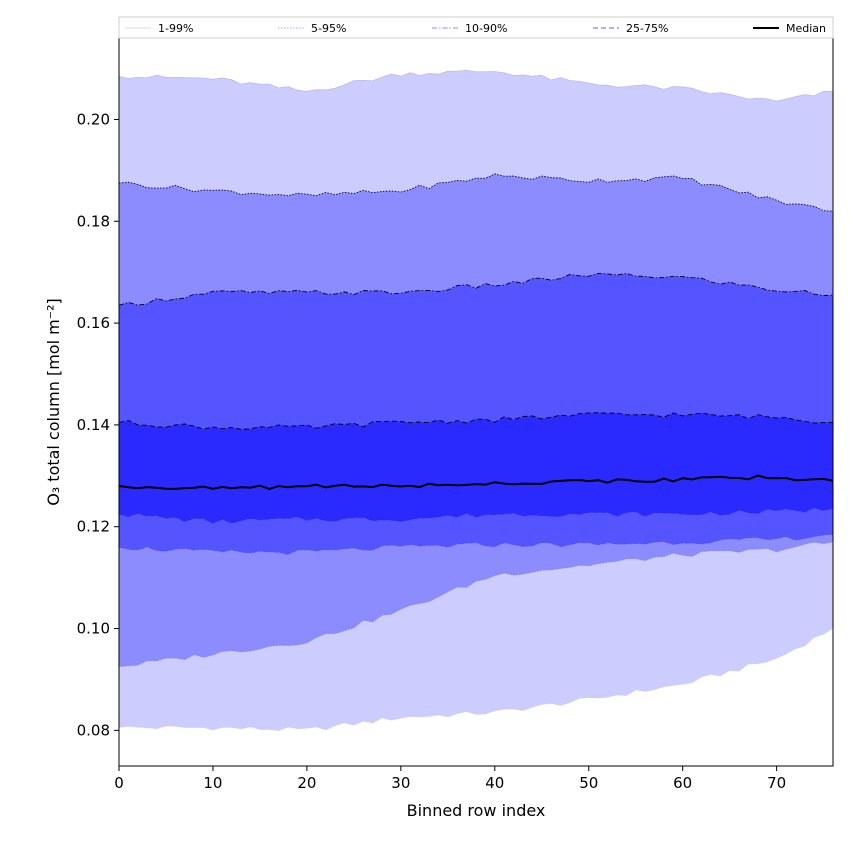  What do you see at coordinates (476, 810) in the screenshot?
I see `x-axis-label: Binned row index` at bounding box center [476, 810].